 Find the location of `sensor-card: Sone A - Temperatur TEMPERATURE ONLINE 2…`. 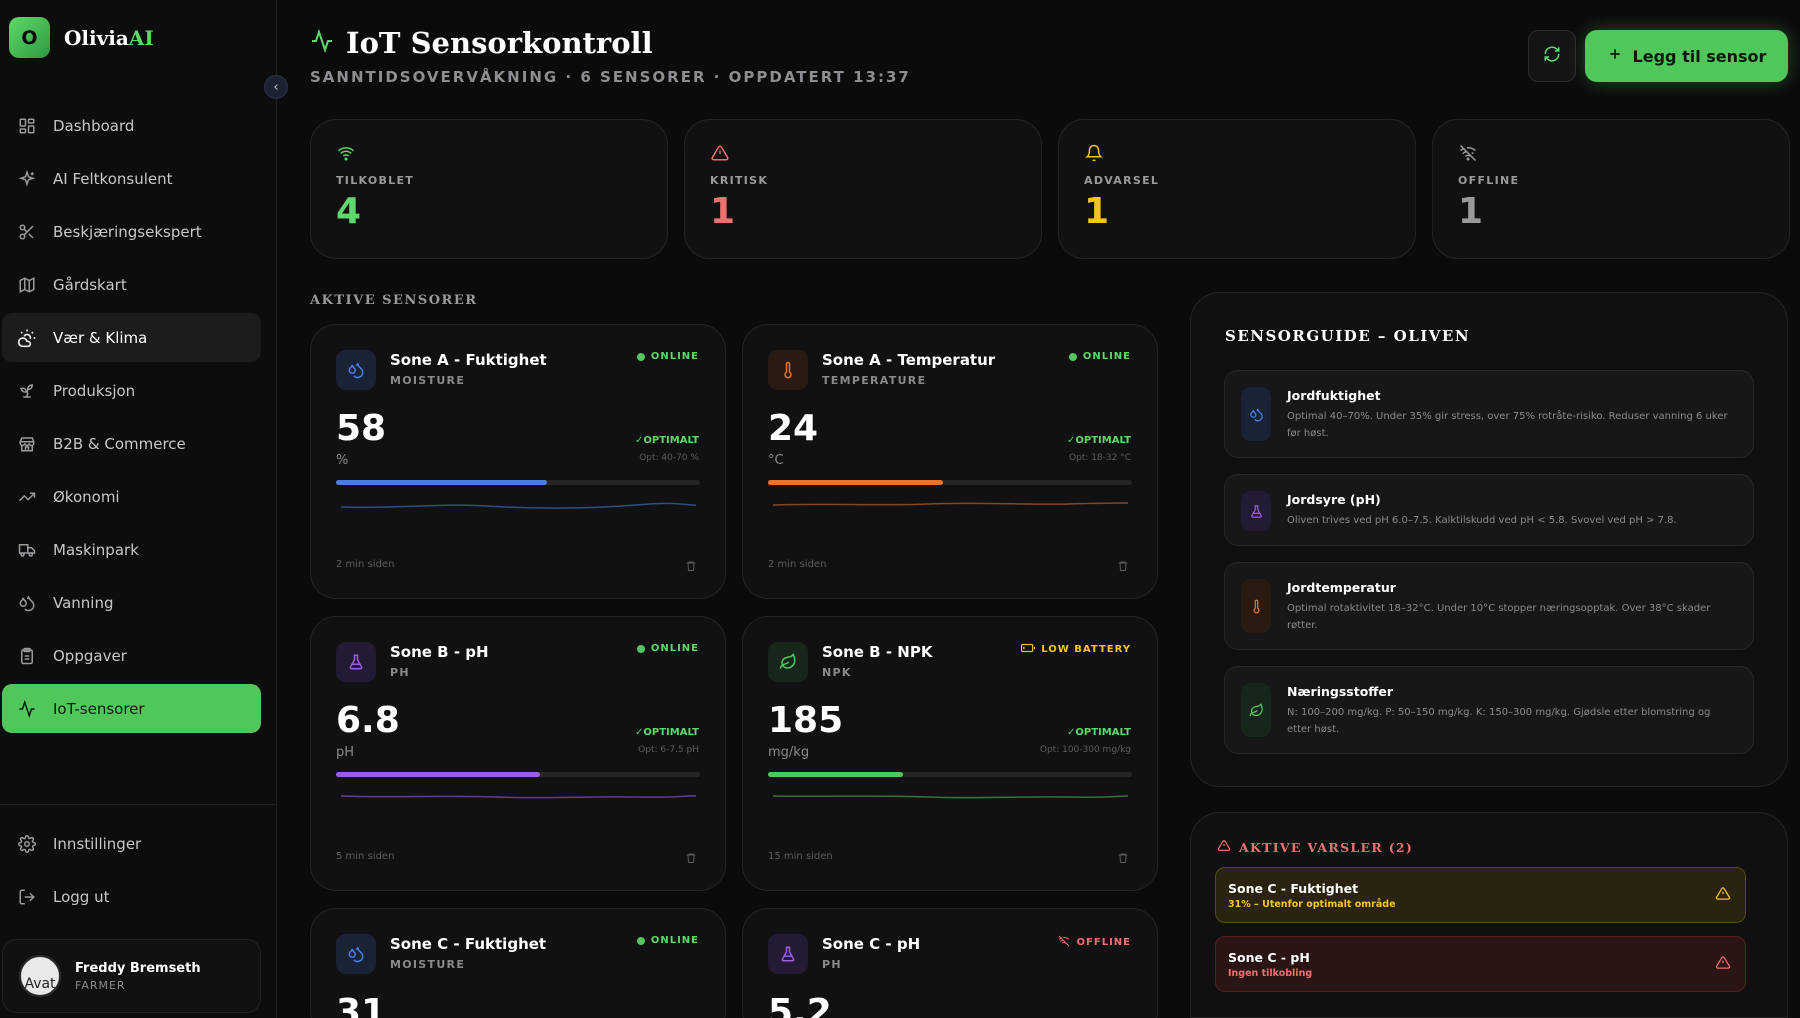

sensor-card: Sone A - Temperatur TEMPERATURE ONLINE 2… is located at coordinates (950, 461).